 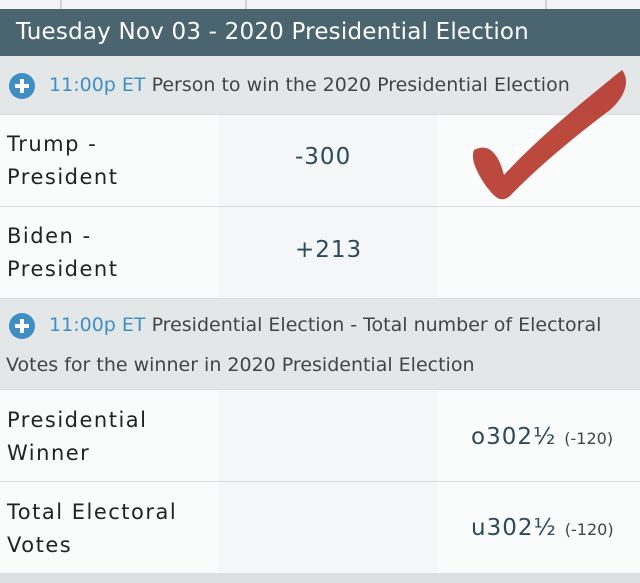 I want to click on selection-label-line: Presidential, so click(x=77, y=420).